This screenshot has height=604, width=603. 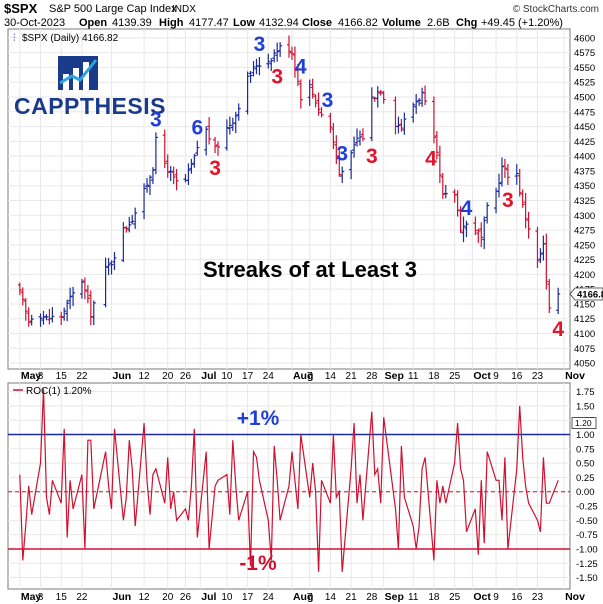 I want to click on minus-one-percent-label: -1%, so click(x=258, y=563).